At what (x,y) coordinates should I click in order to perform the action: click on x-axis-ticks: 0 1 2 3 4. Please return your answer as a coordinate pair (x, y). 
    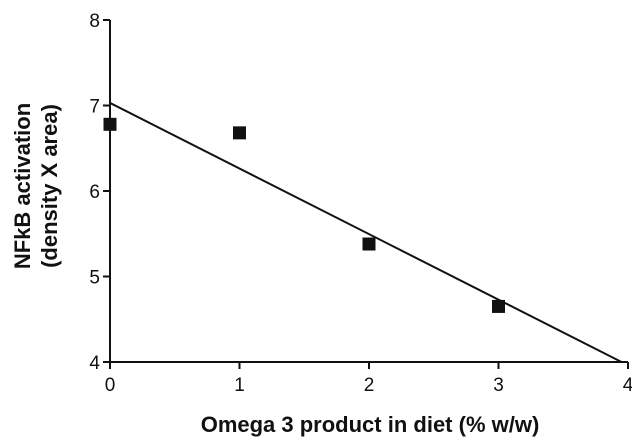
    Looking at the image, I should click on (368, 379).